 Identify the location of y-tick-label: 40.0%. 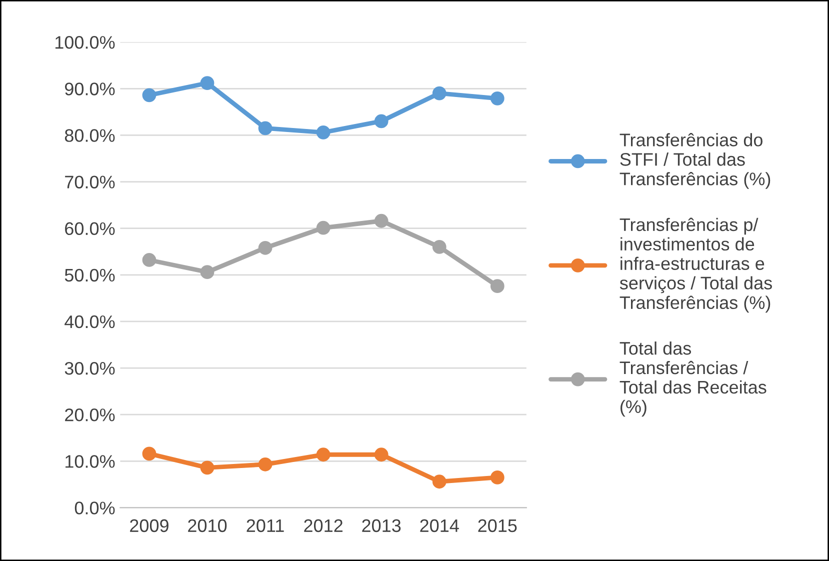
(89, 321).